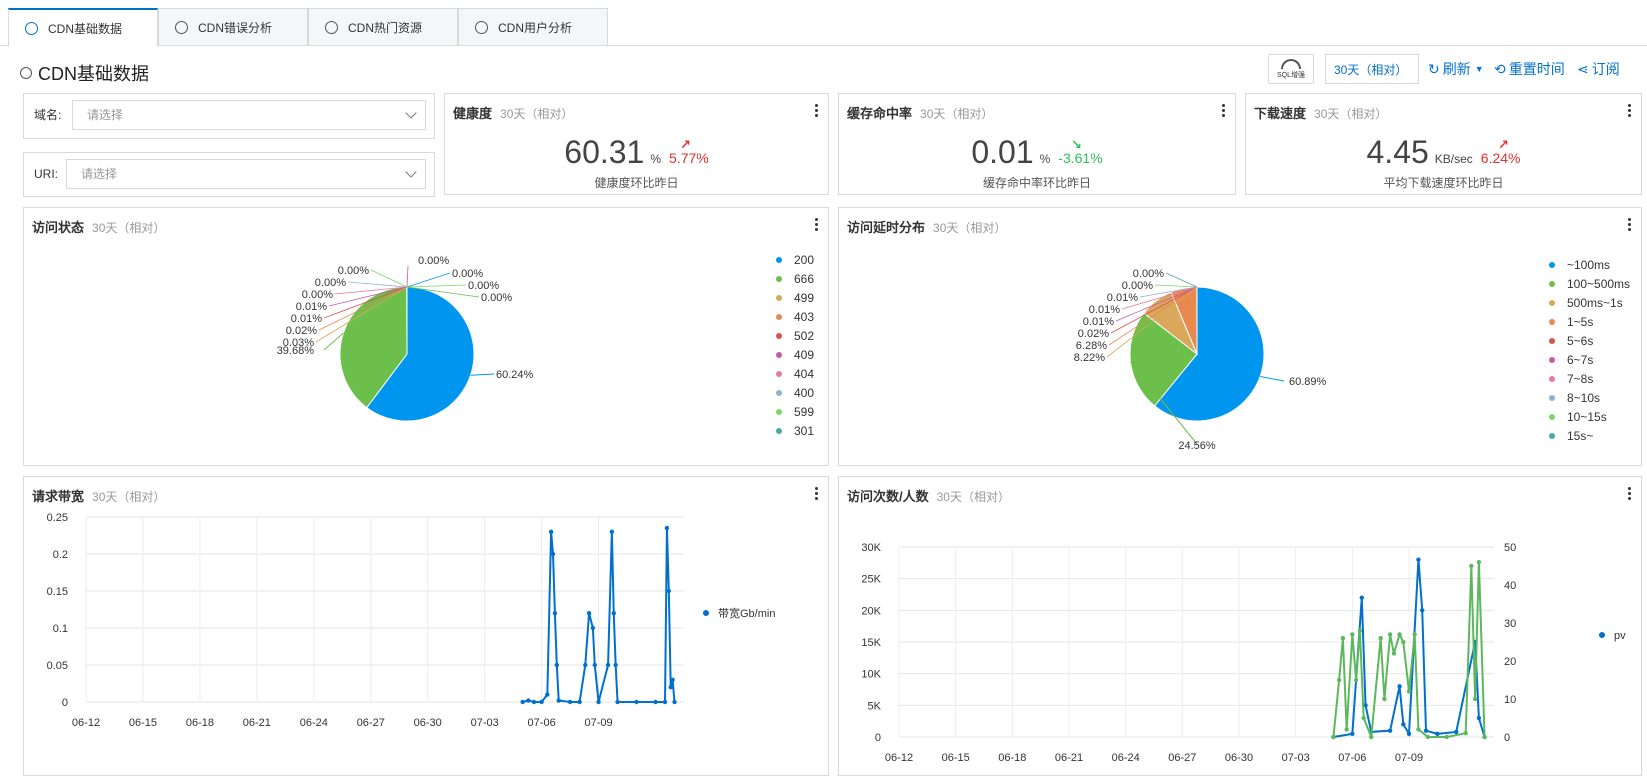 The image size is (1647, 778). What do you see at coordinates (636, 183) in the screenshot?
I see `kpi-desc: 健康度环比昨日` at bounding box center [636, 183].